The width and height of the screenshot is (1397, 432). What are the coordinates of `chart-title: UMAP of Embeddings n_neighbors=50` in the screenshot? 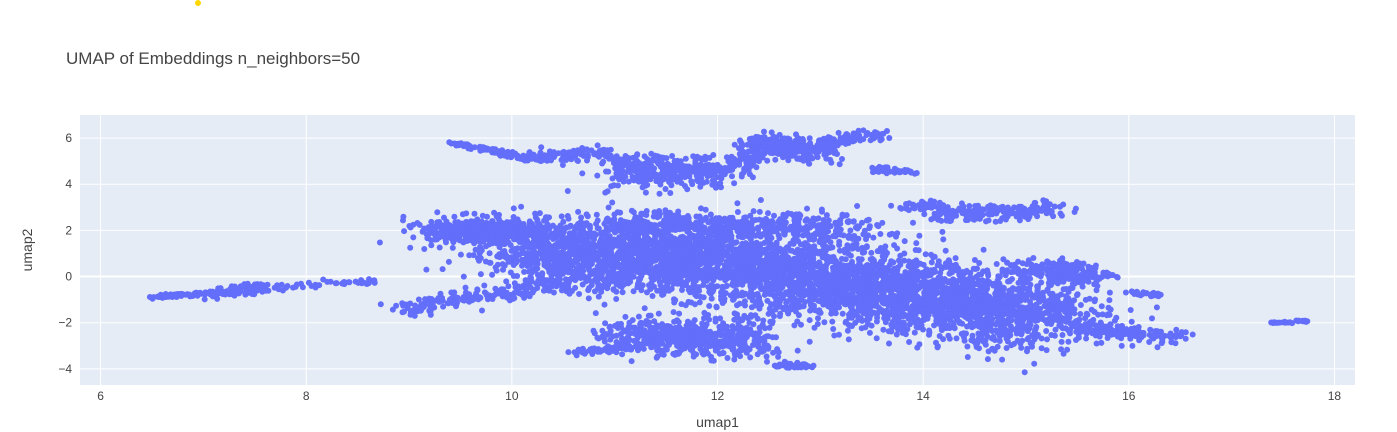 It's located at (213, 58).